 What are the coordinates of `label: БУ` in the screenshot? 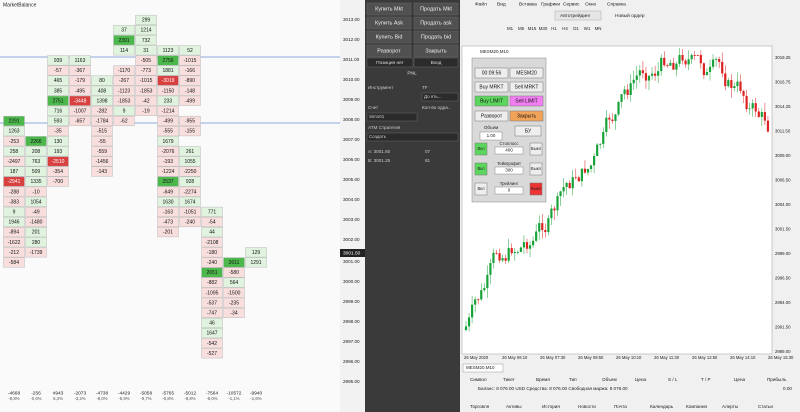 It's located at (528, 131).